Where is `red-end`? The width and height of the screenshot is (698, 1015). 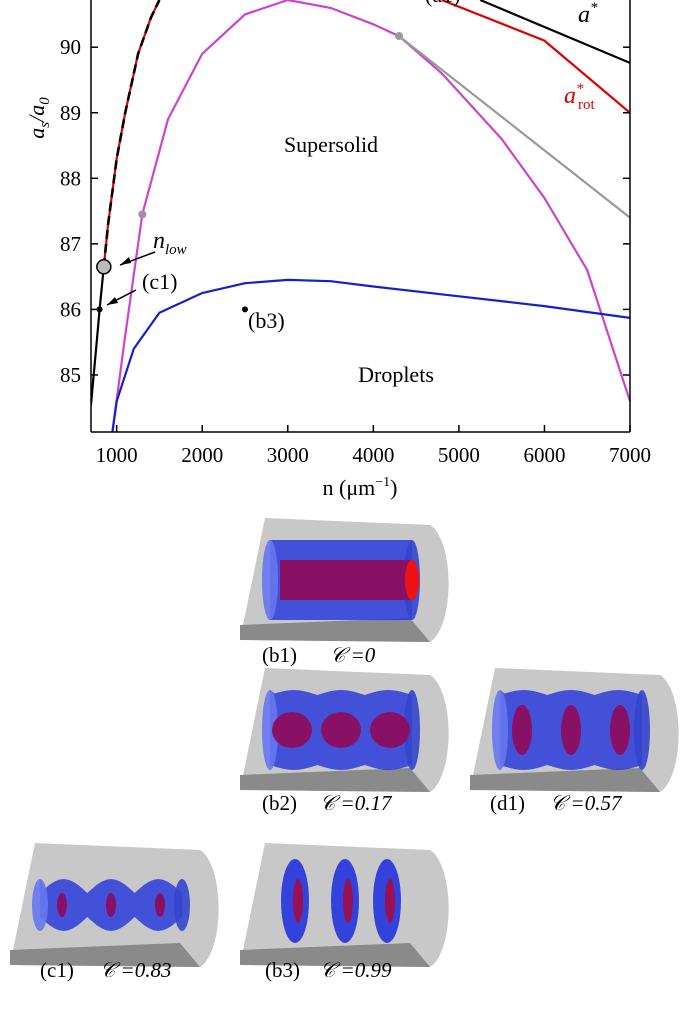
red-end is located at coordinates (412, 580).